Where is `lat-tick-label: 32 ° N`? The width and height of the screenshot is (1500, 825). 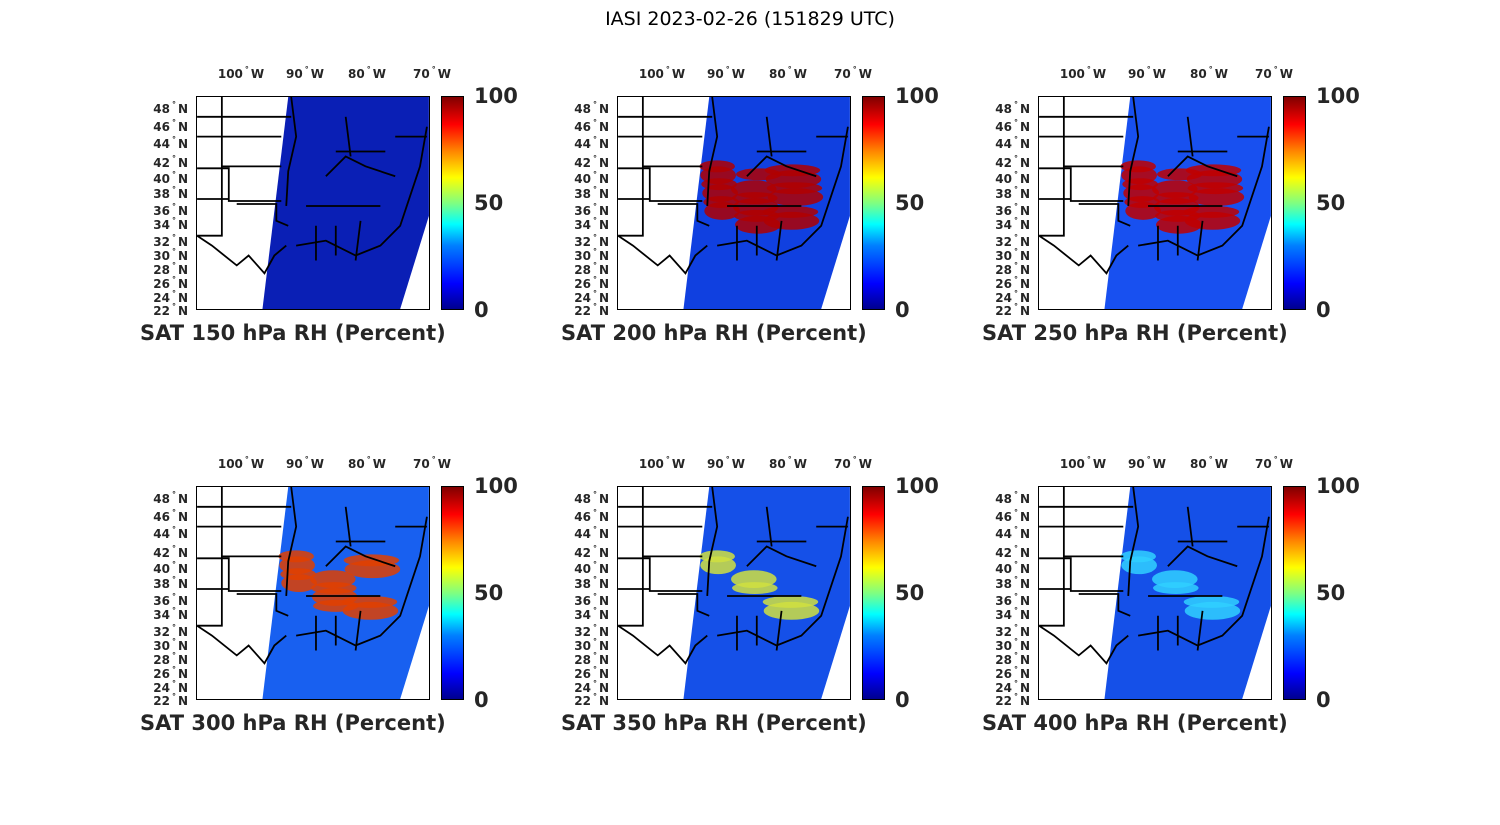 lat-tick-label: 32 ° N is located at coordinates (1012, 631).